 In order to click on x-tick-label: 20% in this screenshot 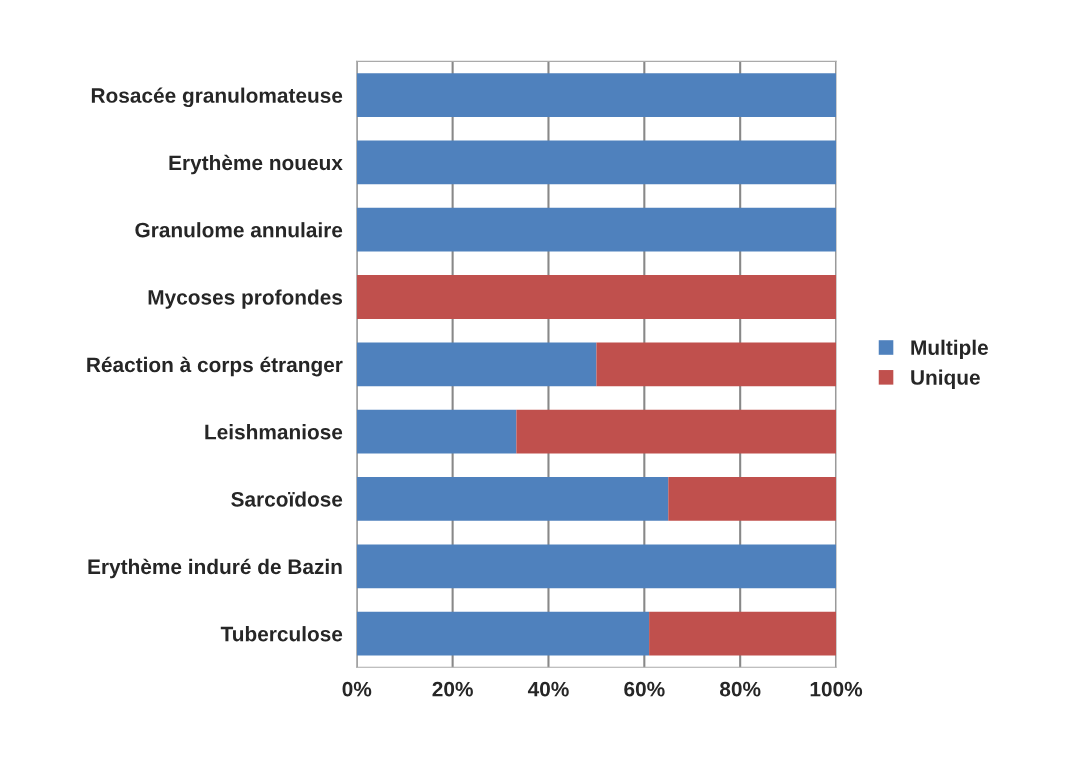, I will do `click(452, 689)`.